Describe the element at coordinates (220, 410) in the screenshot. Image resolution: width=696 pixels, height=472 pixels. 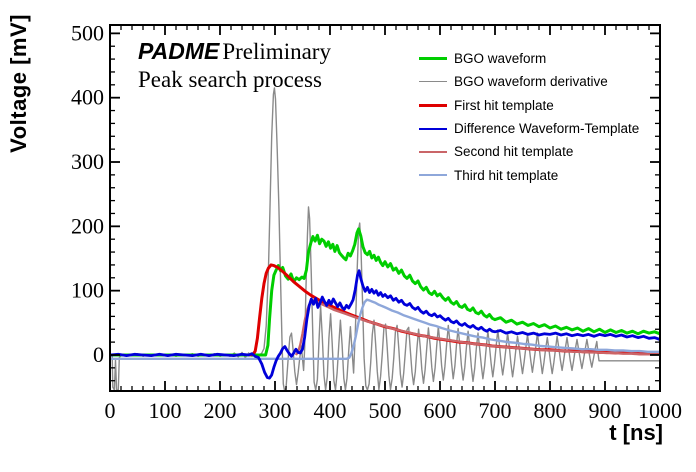
I see `x-tick-label: 200` at that location.